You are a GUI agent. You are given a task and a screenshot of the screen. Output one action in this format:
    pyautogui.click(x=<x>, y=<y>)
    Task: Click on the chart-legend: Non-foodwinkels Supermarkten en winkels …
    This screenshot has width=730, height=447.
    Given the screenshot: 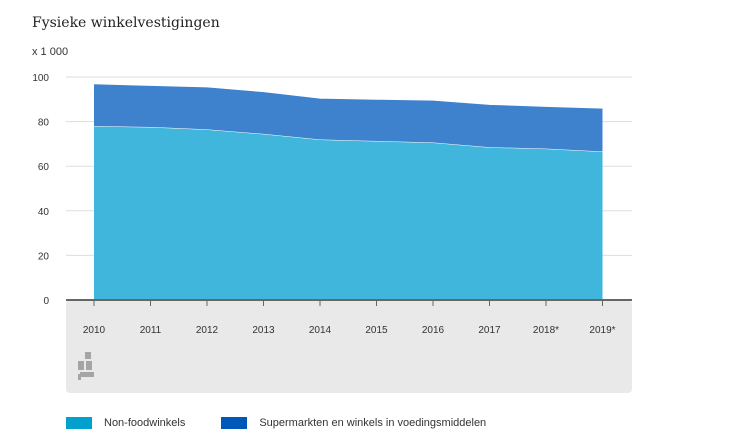 What is the action you would take?
    pyautogui.click(x=294, y=423)
    